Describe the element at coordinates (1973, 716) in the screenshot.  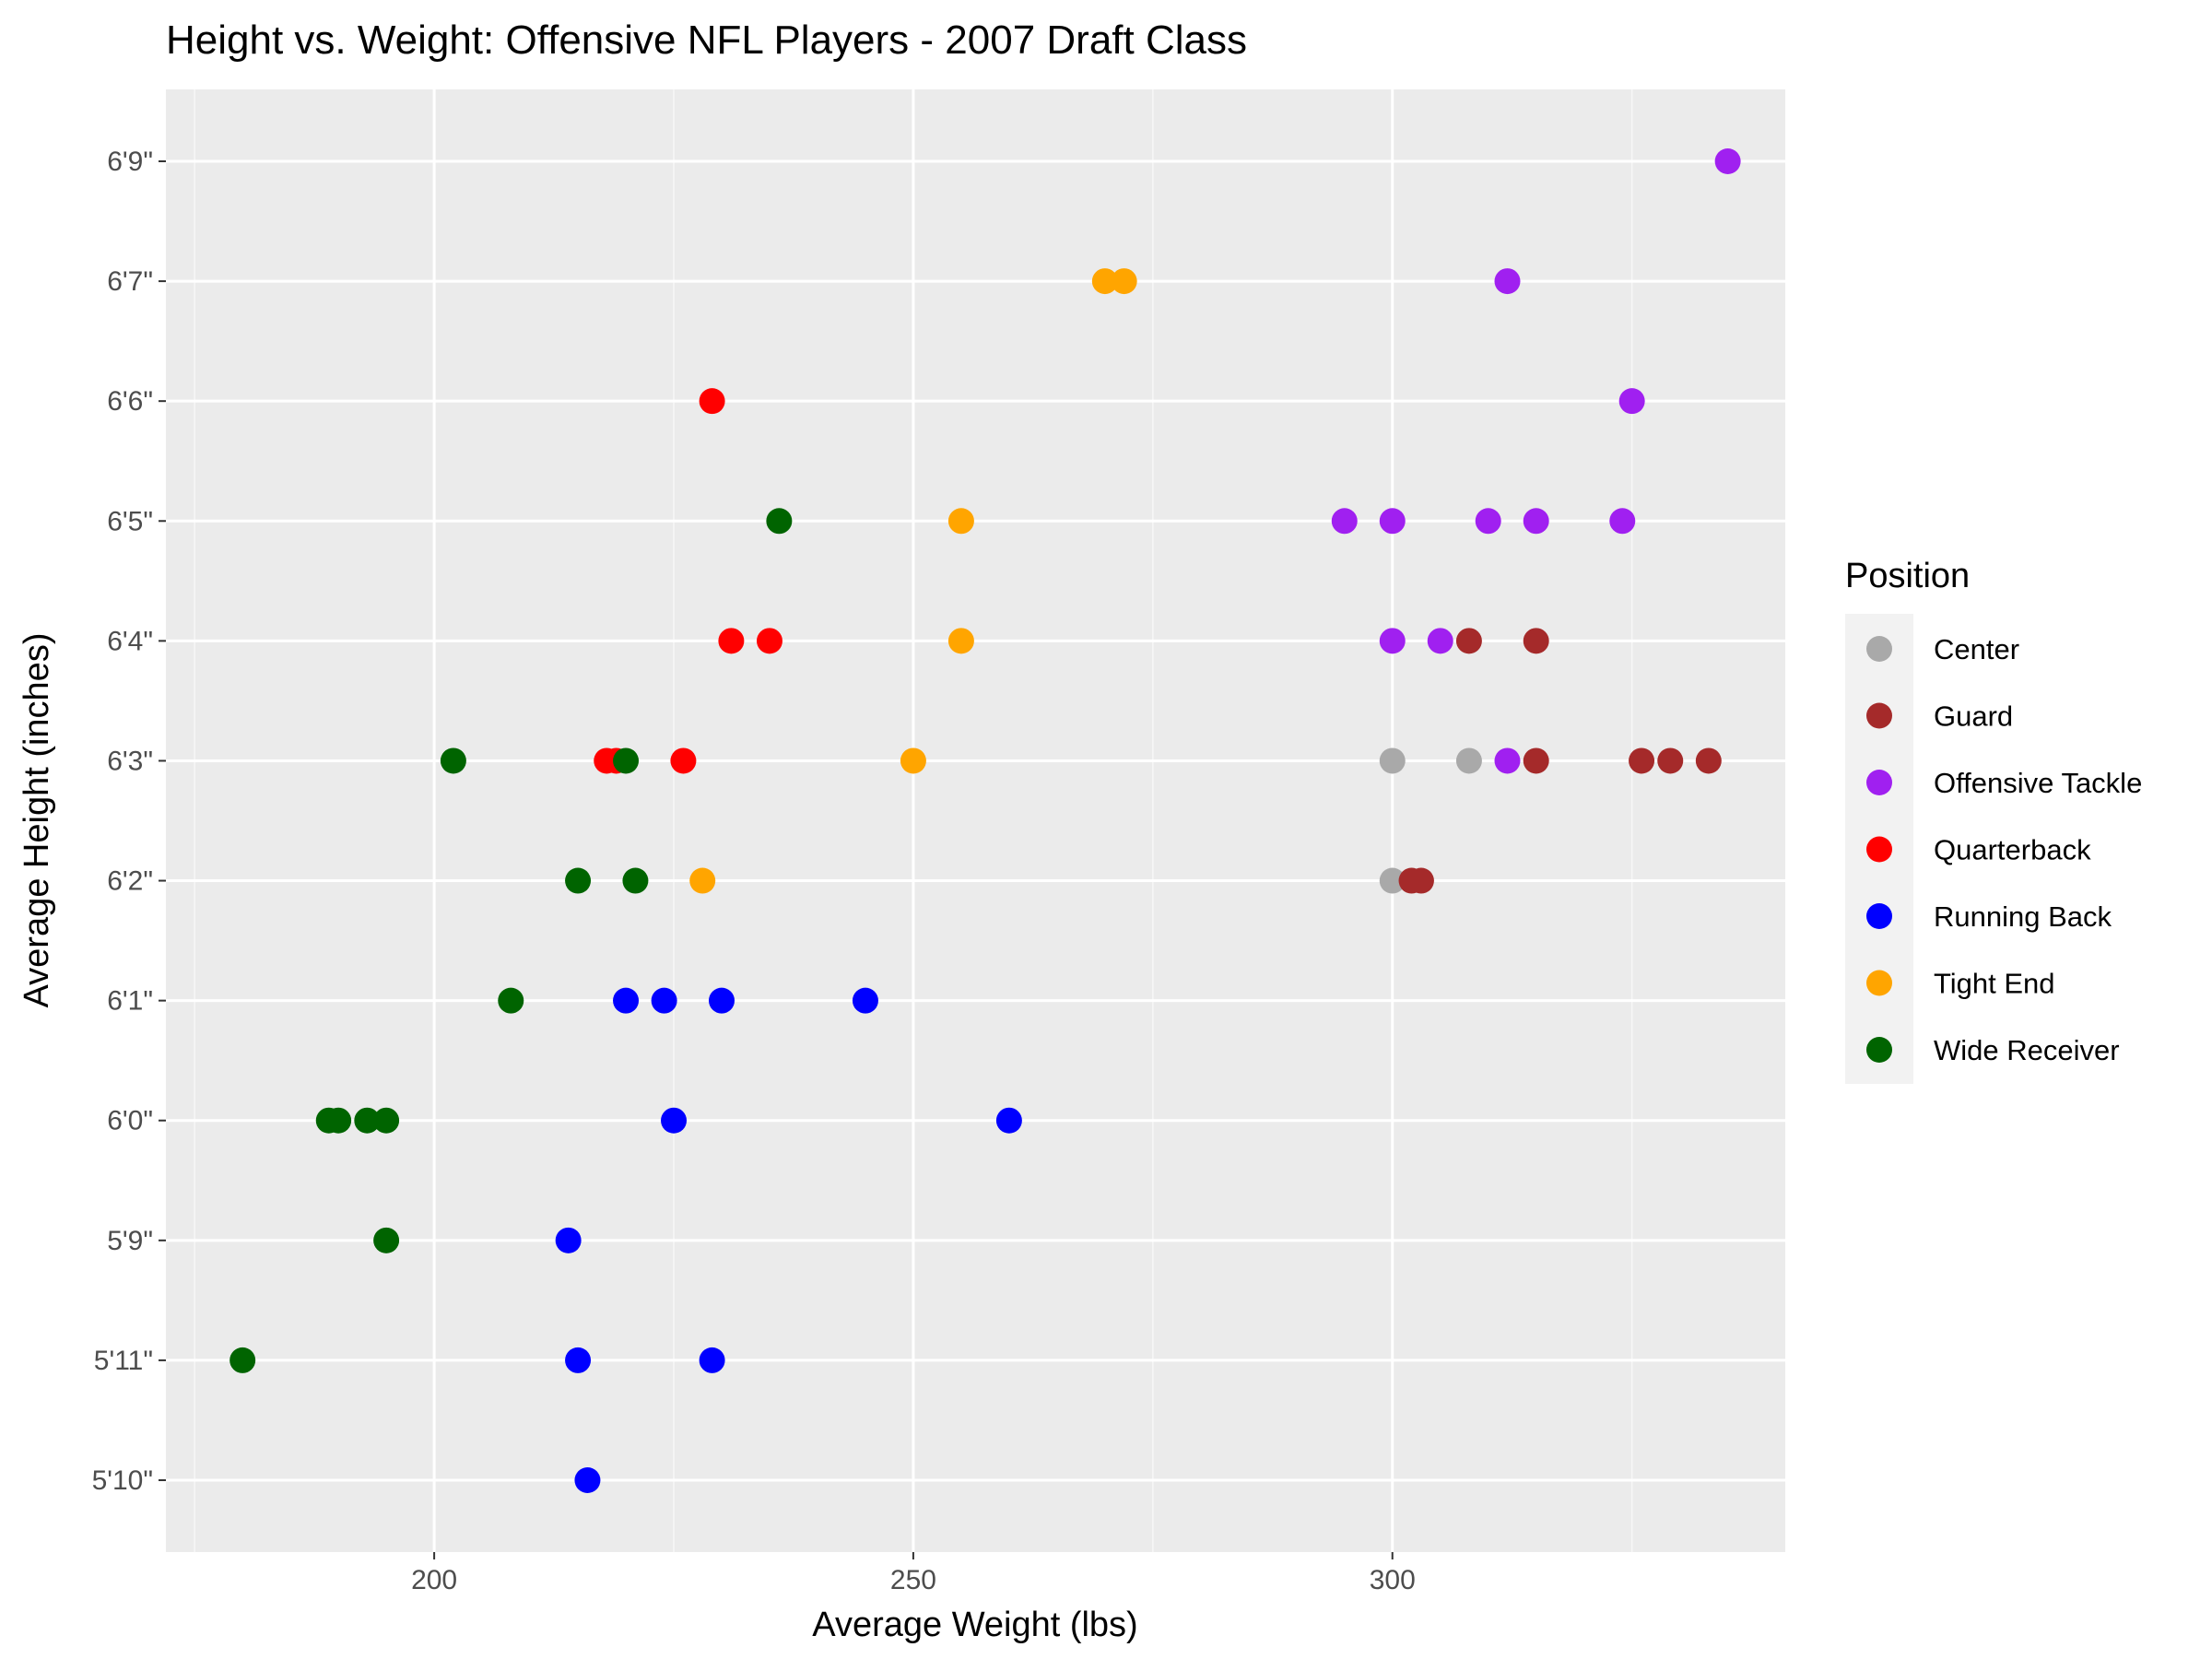
I see `legend-label: Guard` at that location.